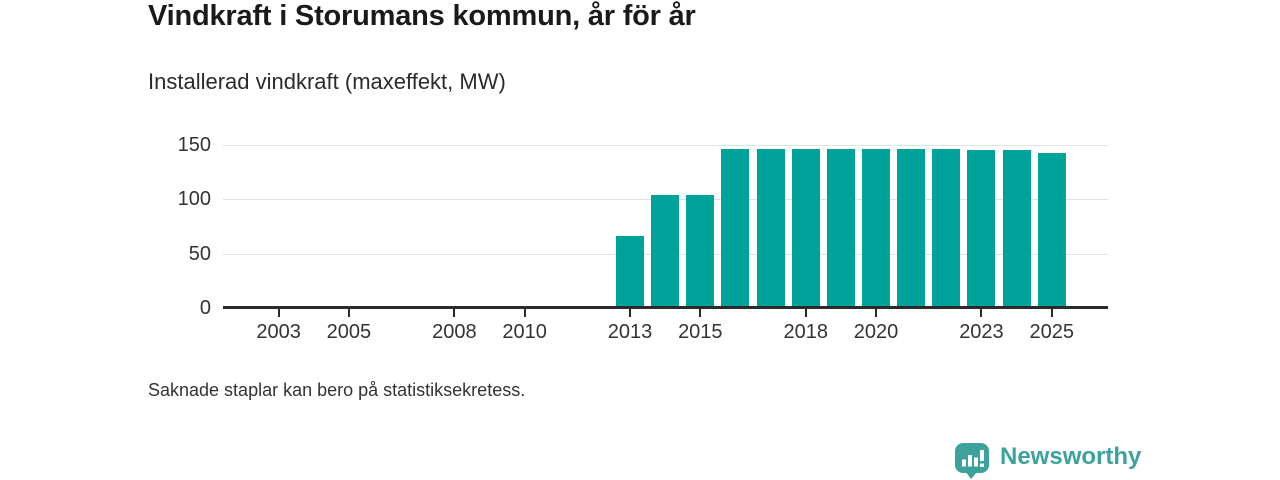 Image resolution: width=1280 pixels, height=480 pixels. I want to click on x-tick-2025, so click(1051, 313).